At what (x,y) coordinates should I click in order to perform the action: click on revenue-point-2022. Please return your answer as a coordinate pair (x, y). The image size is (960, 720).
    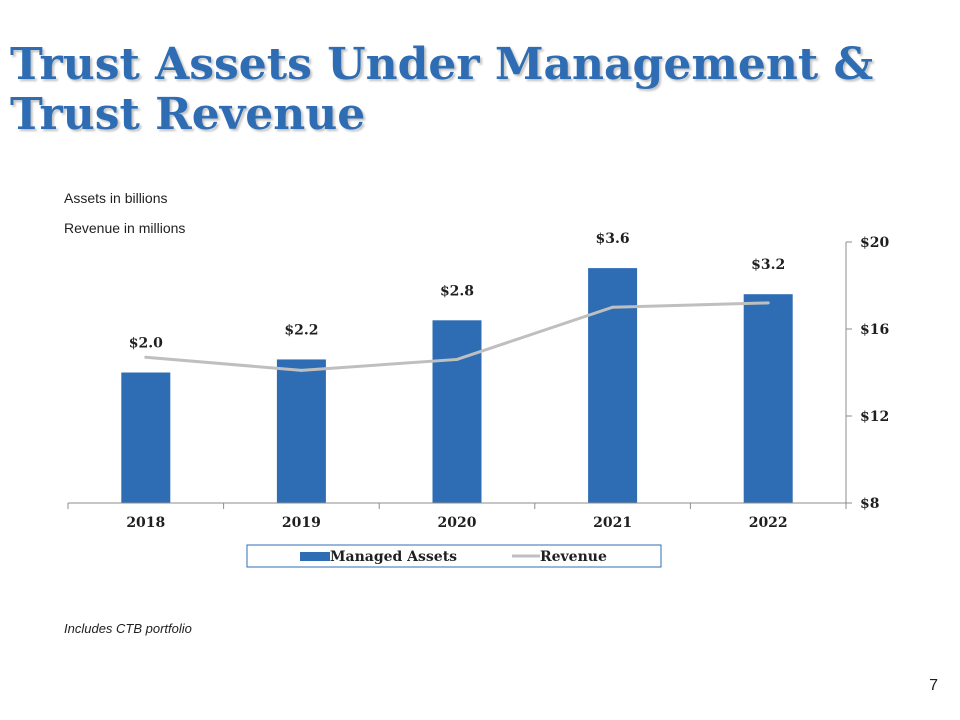
    Looking at the image, I should click on (768, 303).